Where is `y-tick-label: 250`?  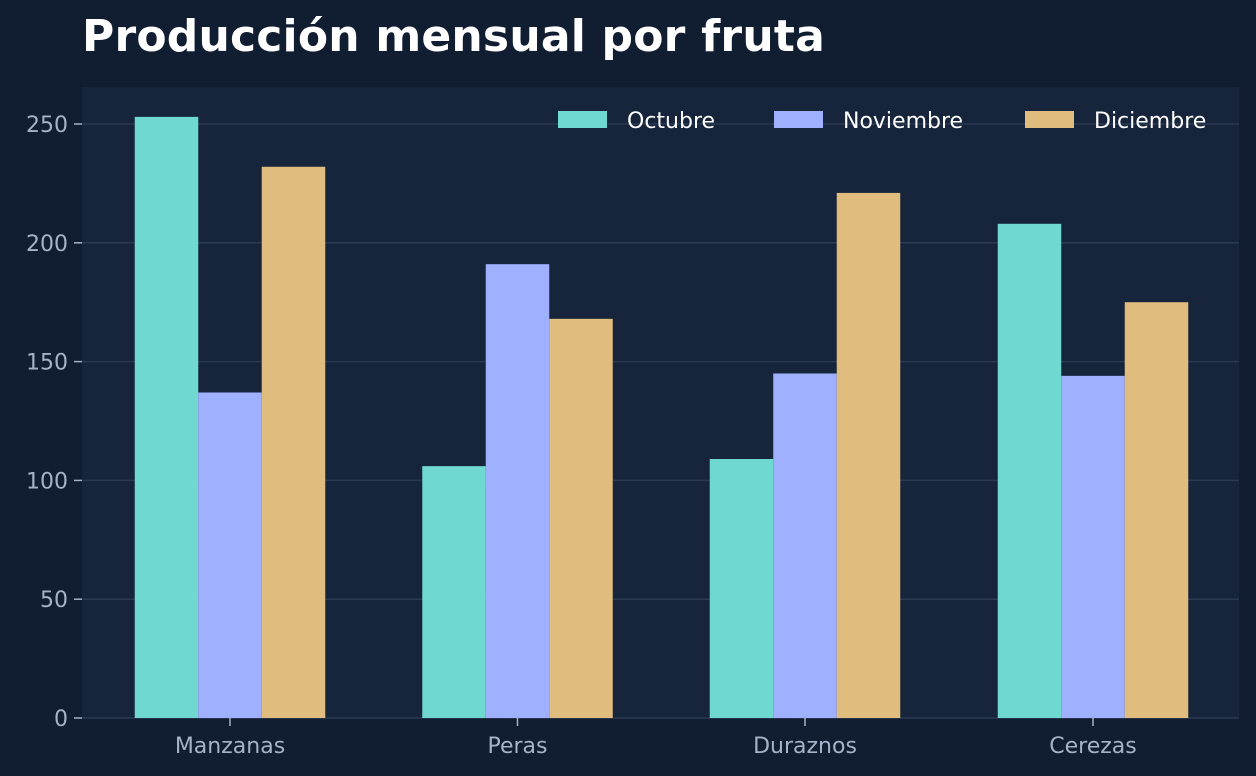 y-tick-label: 250 is located at coordinates (47, 125).